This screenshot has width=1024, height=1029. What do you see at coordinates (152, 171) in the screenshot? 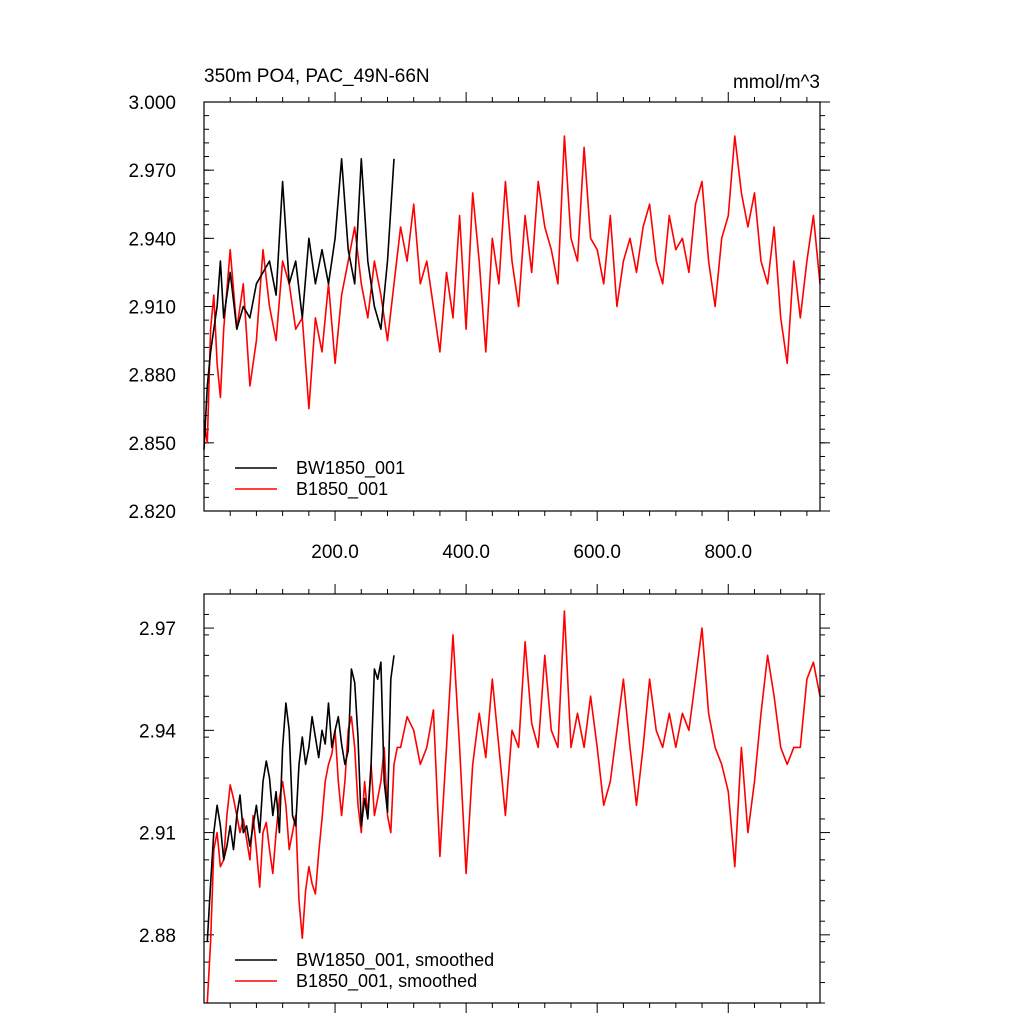
I see `top-ytick-label: 2.970` at bounding box center [152, 171].